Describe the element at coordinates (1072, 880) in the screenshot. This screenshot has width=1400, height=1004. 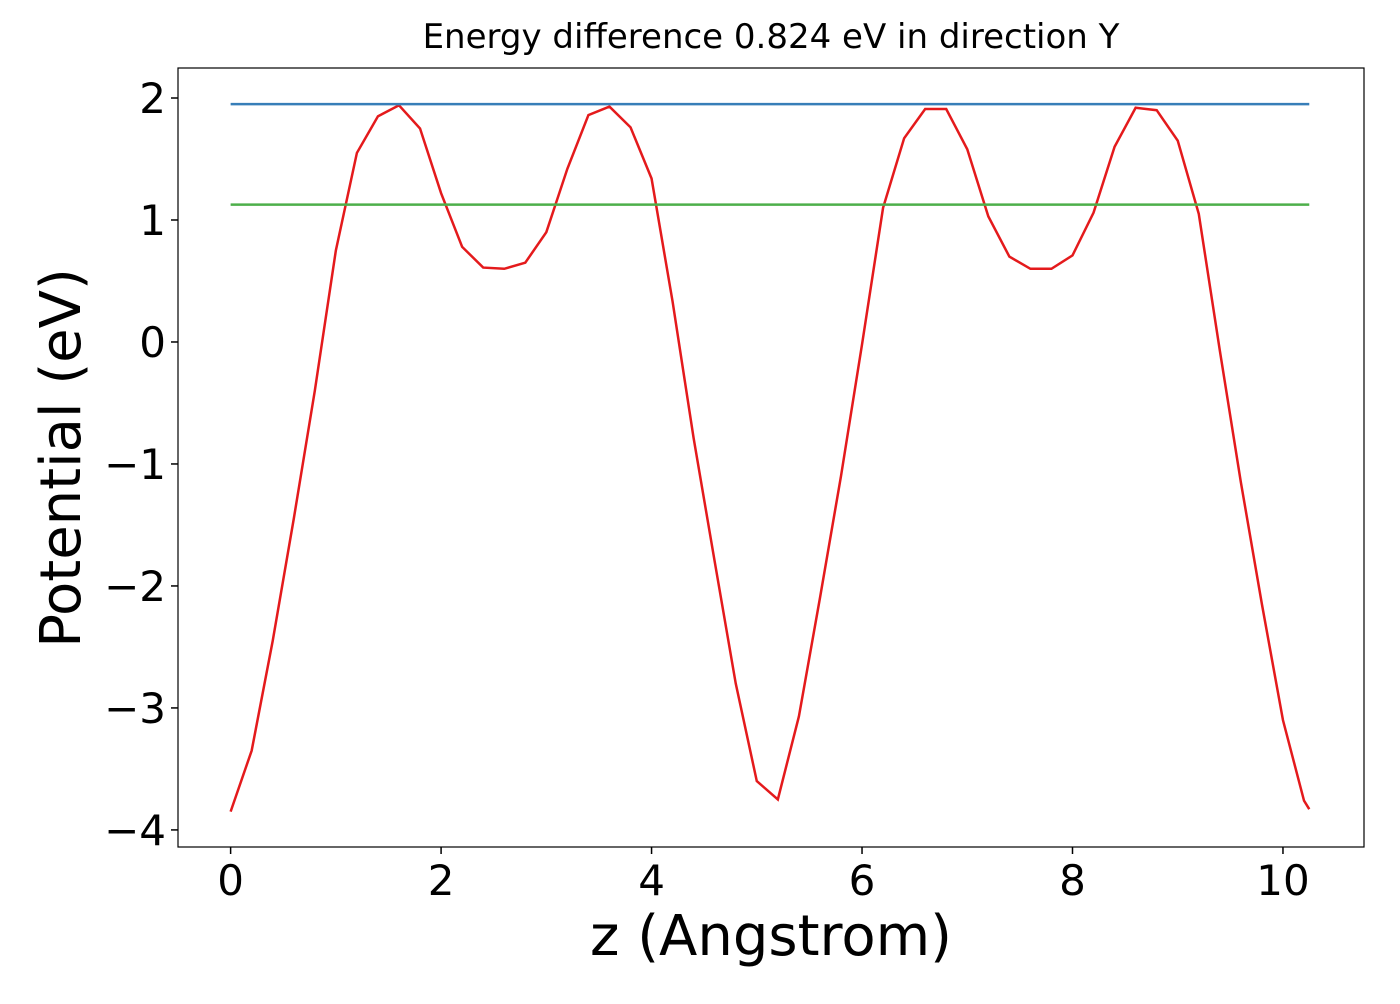
I see `x-tick-label: 8` at that location.